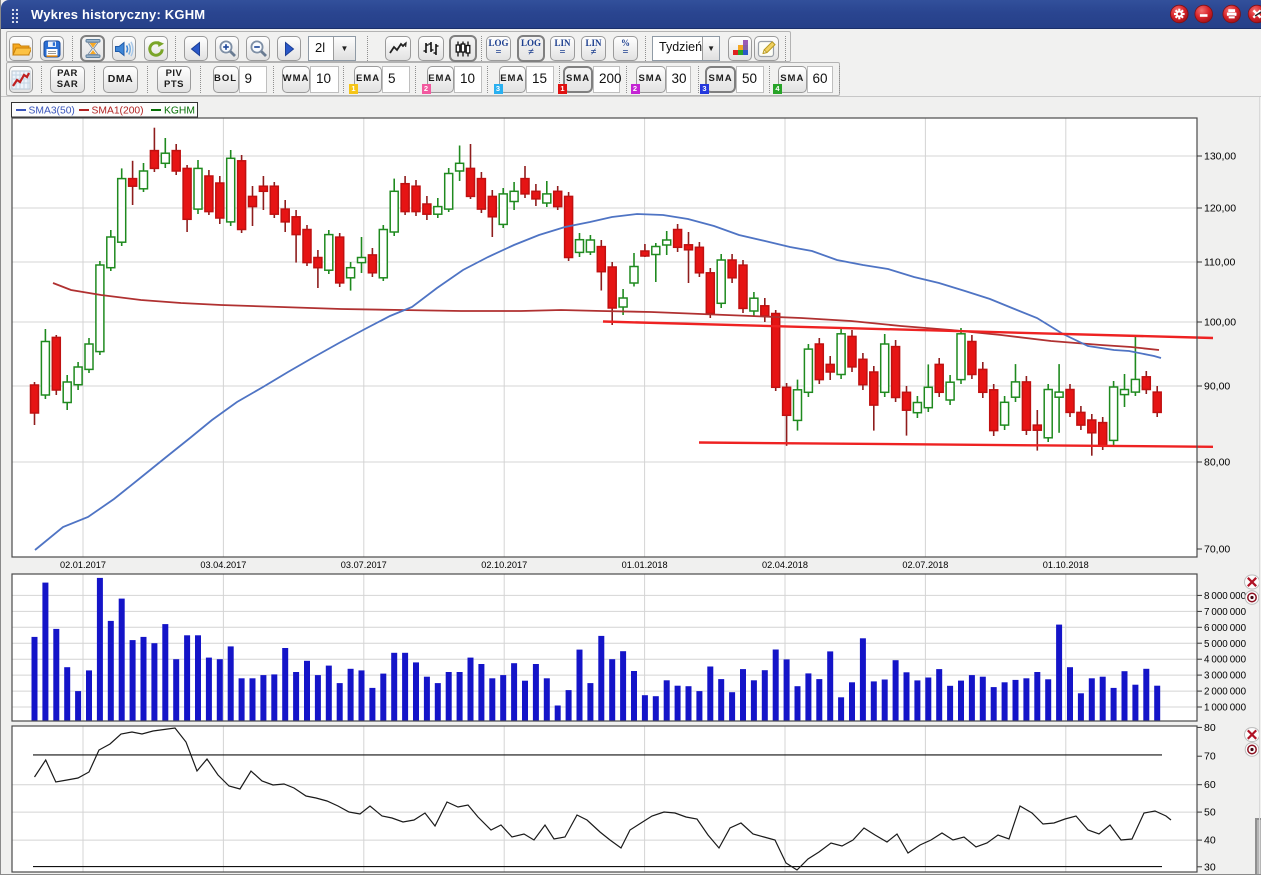  Describe the element at coordinates (504, 565) in the screenshot. I see `svg-text: 02.10.2017` at that location.